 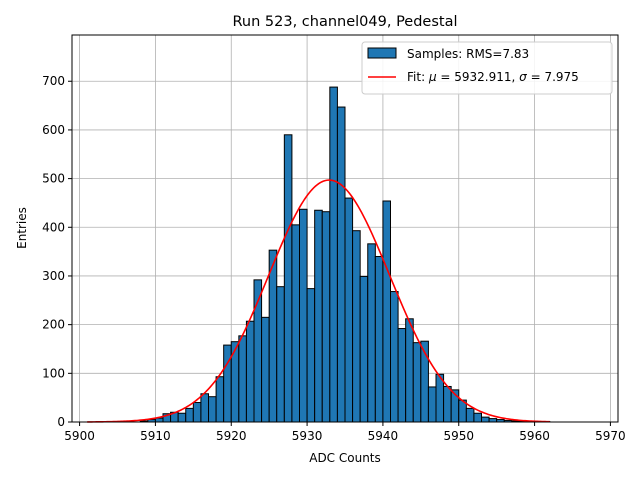 What do you see at coordinates (345, 458) in the screenshot?
I see `x-axis-label: ADC Counts` at bounding box center [345, 458].